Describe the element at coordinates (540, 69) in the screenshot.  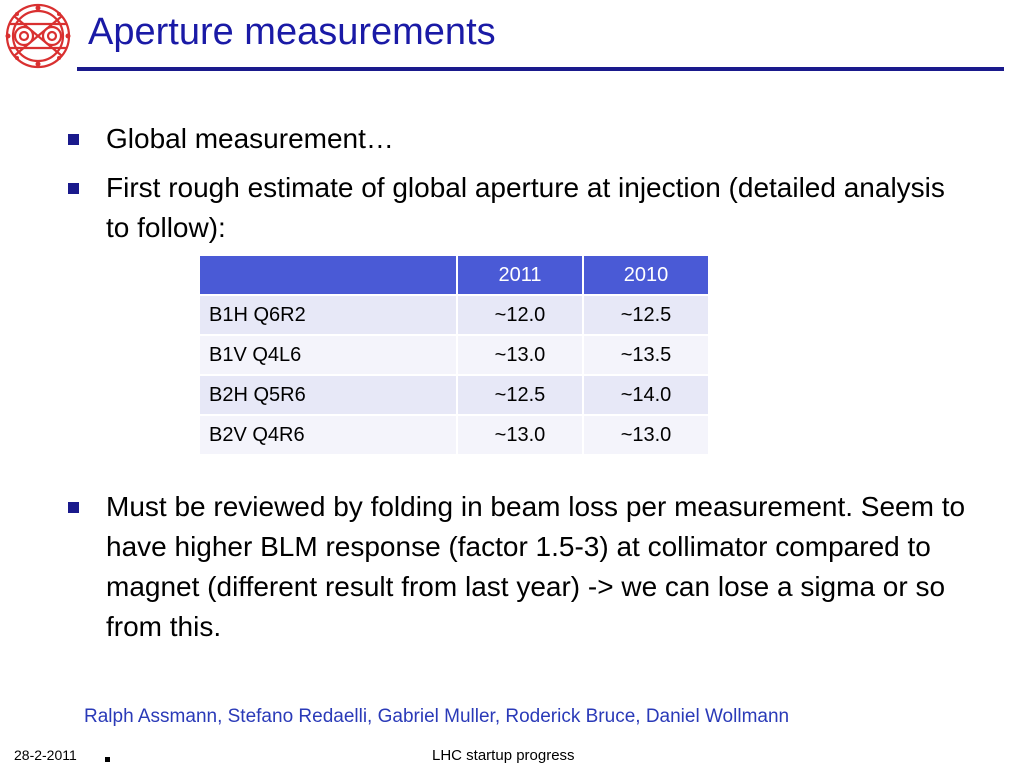
I see `title-rule` at that location.